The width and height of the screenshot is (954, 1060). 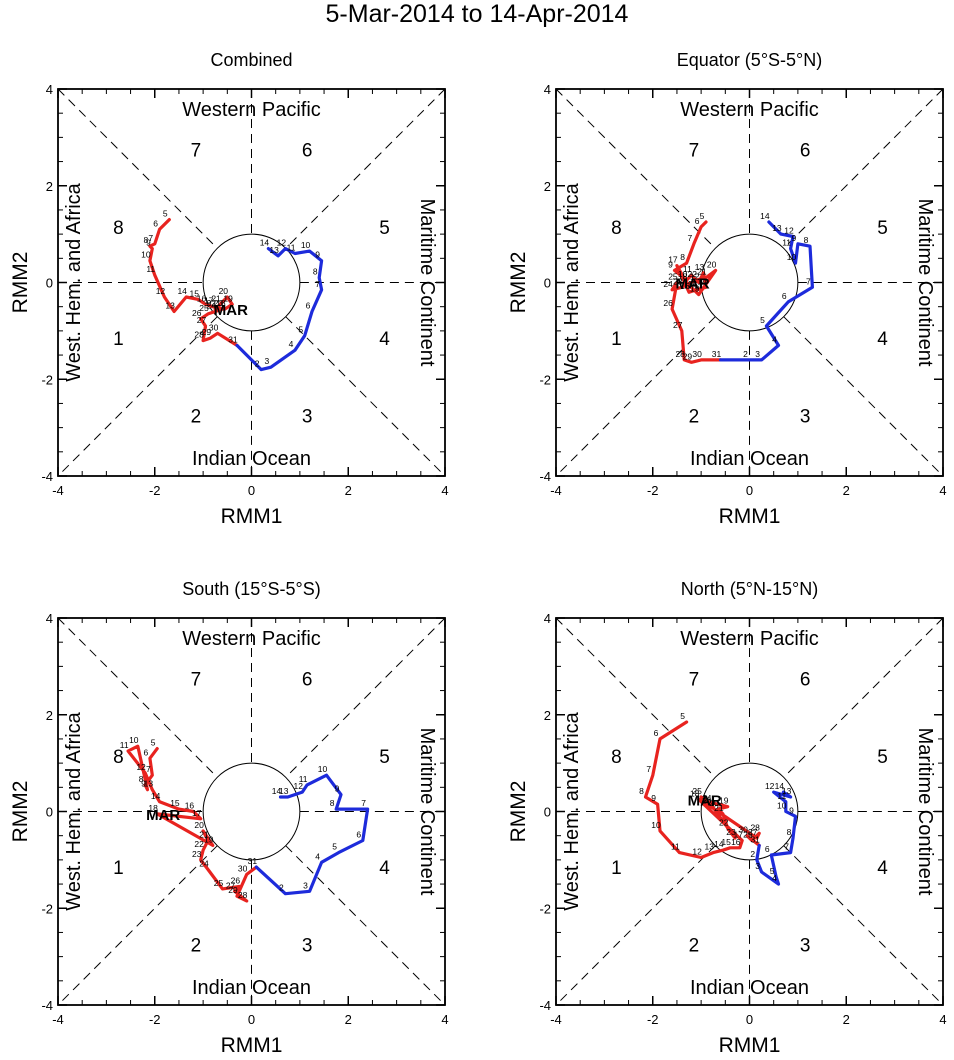 What do you see at coordinates (749, 60) in the screenshot?
I see `panel-title: Equator (5°S-5°N)` at bounding box center [749, 60].